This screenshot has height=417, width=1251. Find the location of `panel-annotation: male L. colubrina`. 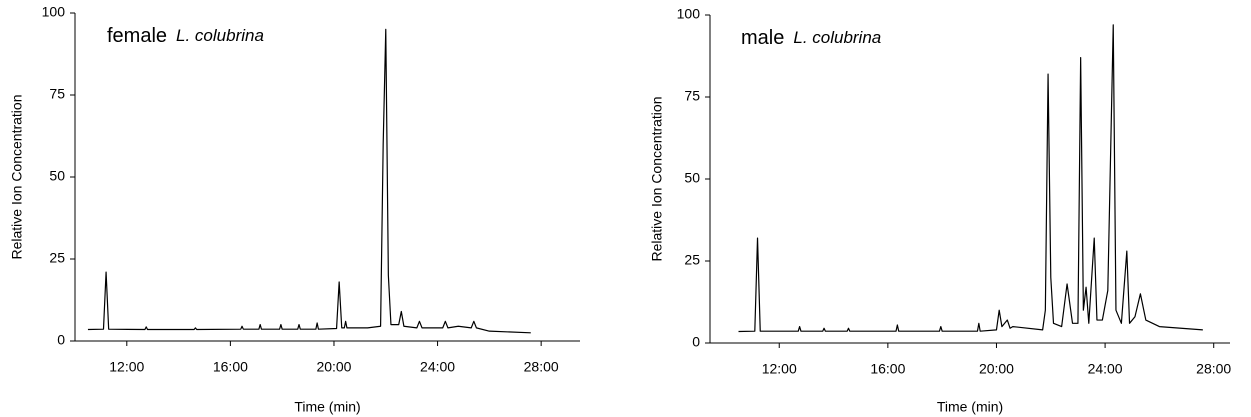

panel-annotation: male L. colubrina is located at coordinates (811, 38).